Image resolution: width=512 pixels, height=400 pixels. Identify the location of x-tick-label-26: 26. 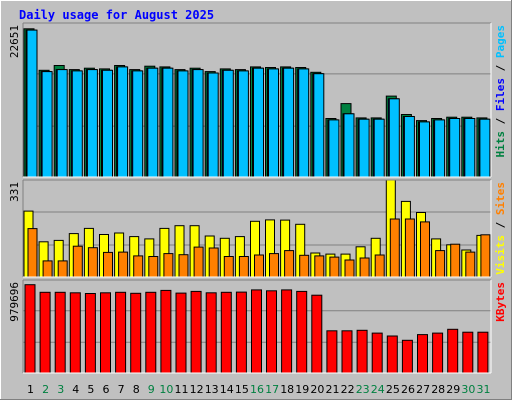
(408, 389).